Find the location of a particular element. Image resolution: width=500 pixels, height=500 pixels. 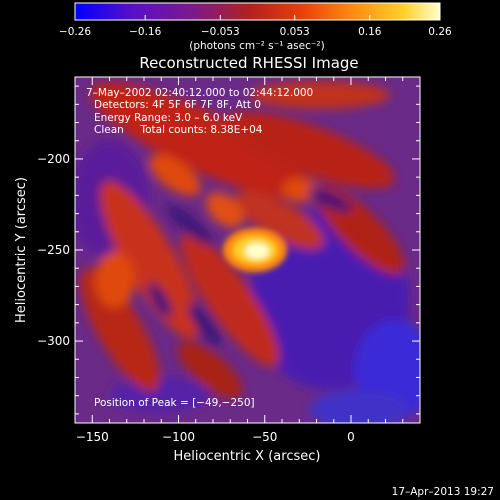

colorbar-bar is located at coordinates (257, 11).